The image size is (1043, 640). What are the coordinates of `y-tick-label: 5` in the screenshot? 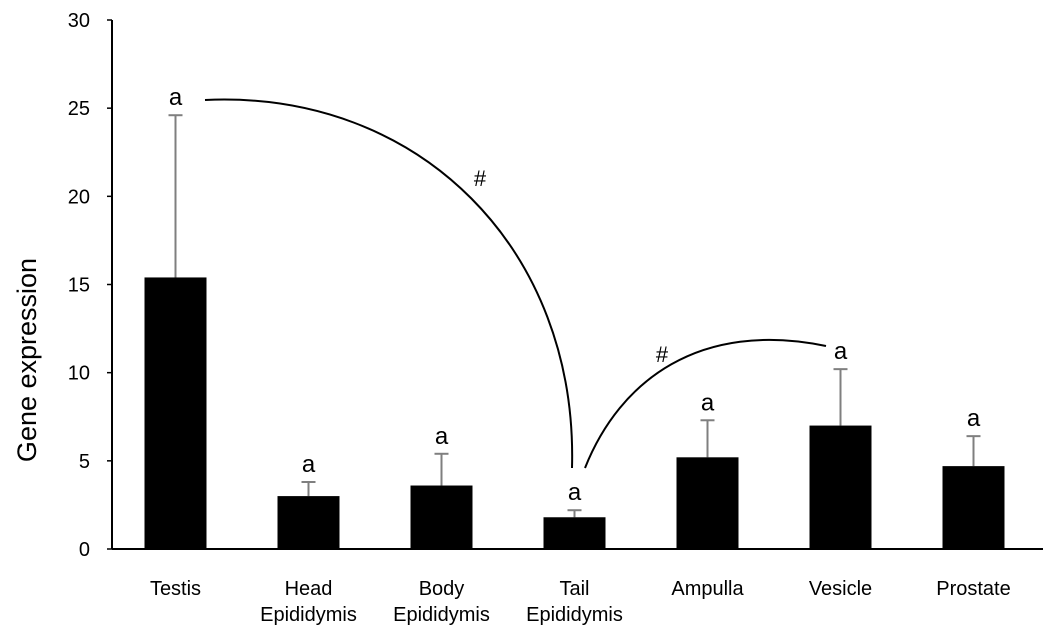 It's located at (84, 462).